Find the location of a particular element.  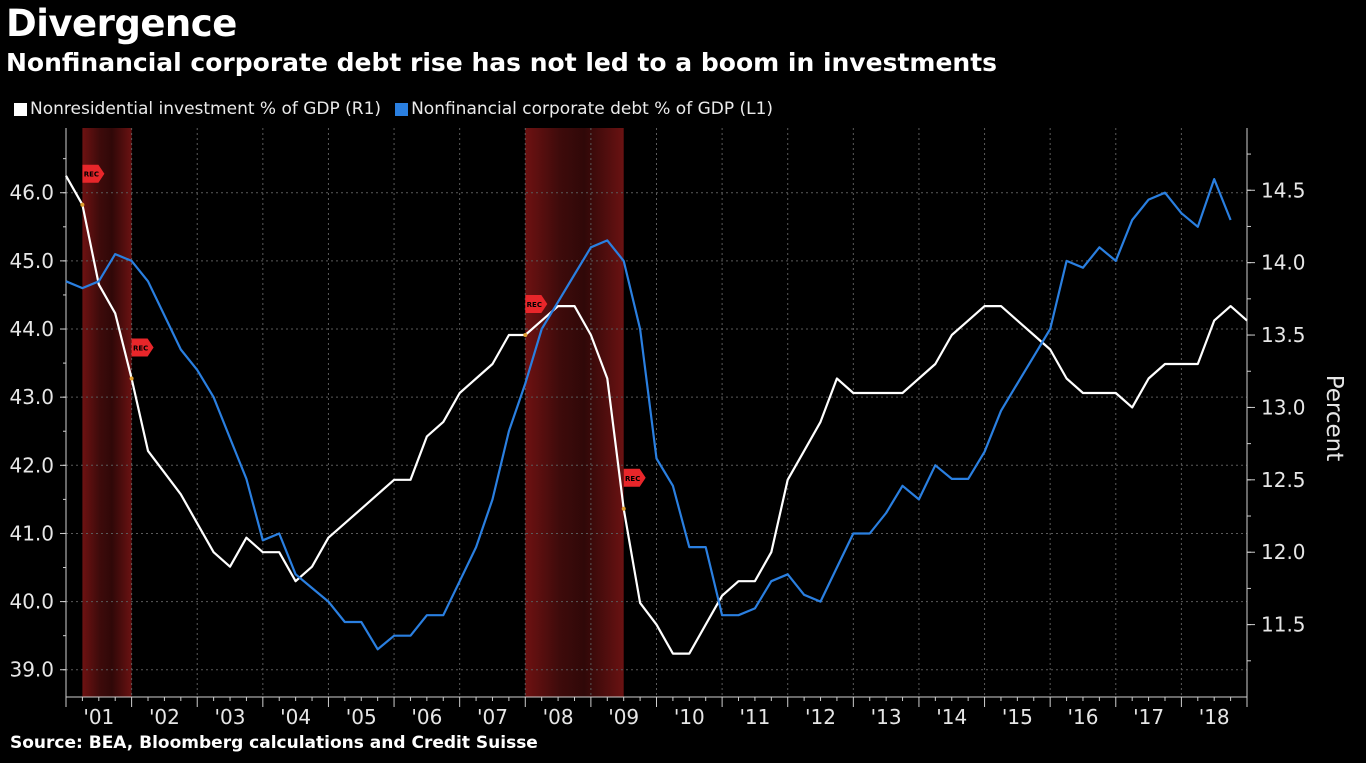

rec-marker-1-end: REC is located at coordinates (141, 359).